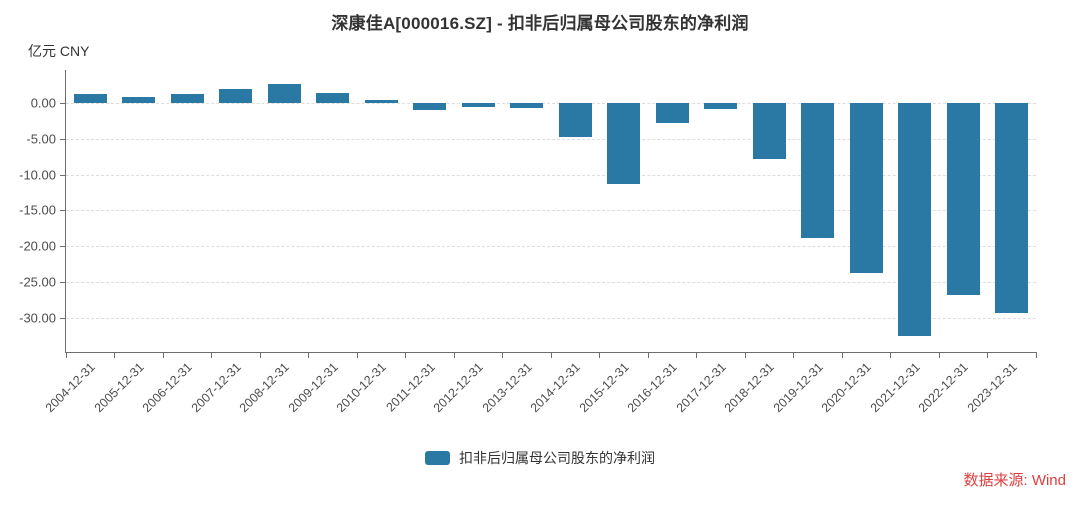  I want to click on y-axis-label--5: -5.00, so click(41, 139).